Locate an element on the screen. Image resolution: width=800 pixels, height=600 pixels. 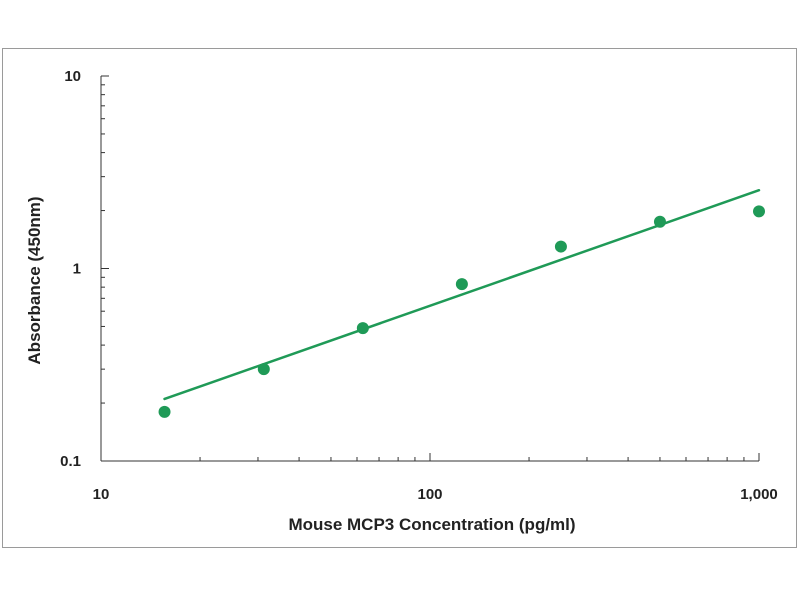
y-tick-label: 0.1 is located at coordinates (70, 461).